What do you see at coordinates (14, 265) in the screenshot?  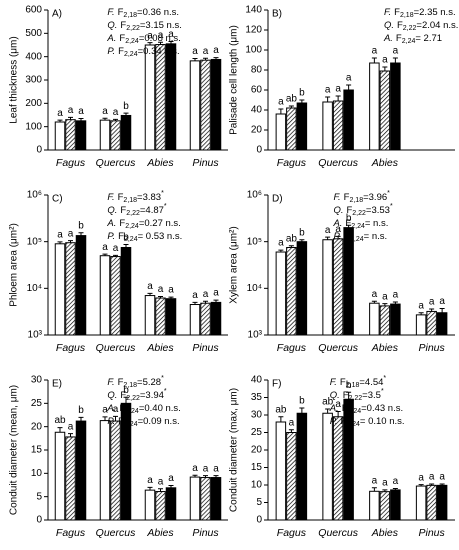 I see `y-axis-label: Phloem area (μm²)` at bounding box center [14, 265].